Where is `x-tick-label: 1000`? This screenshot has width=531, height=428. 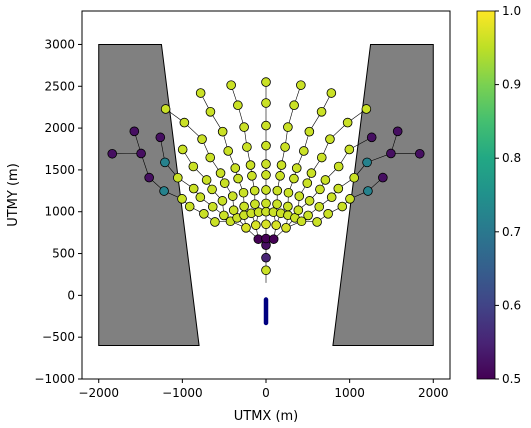 x-tick-label: 1000 is located at coordinates (349, 393).